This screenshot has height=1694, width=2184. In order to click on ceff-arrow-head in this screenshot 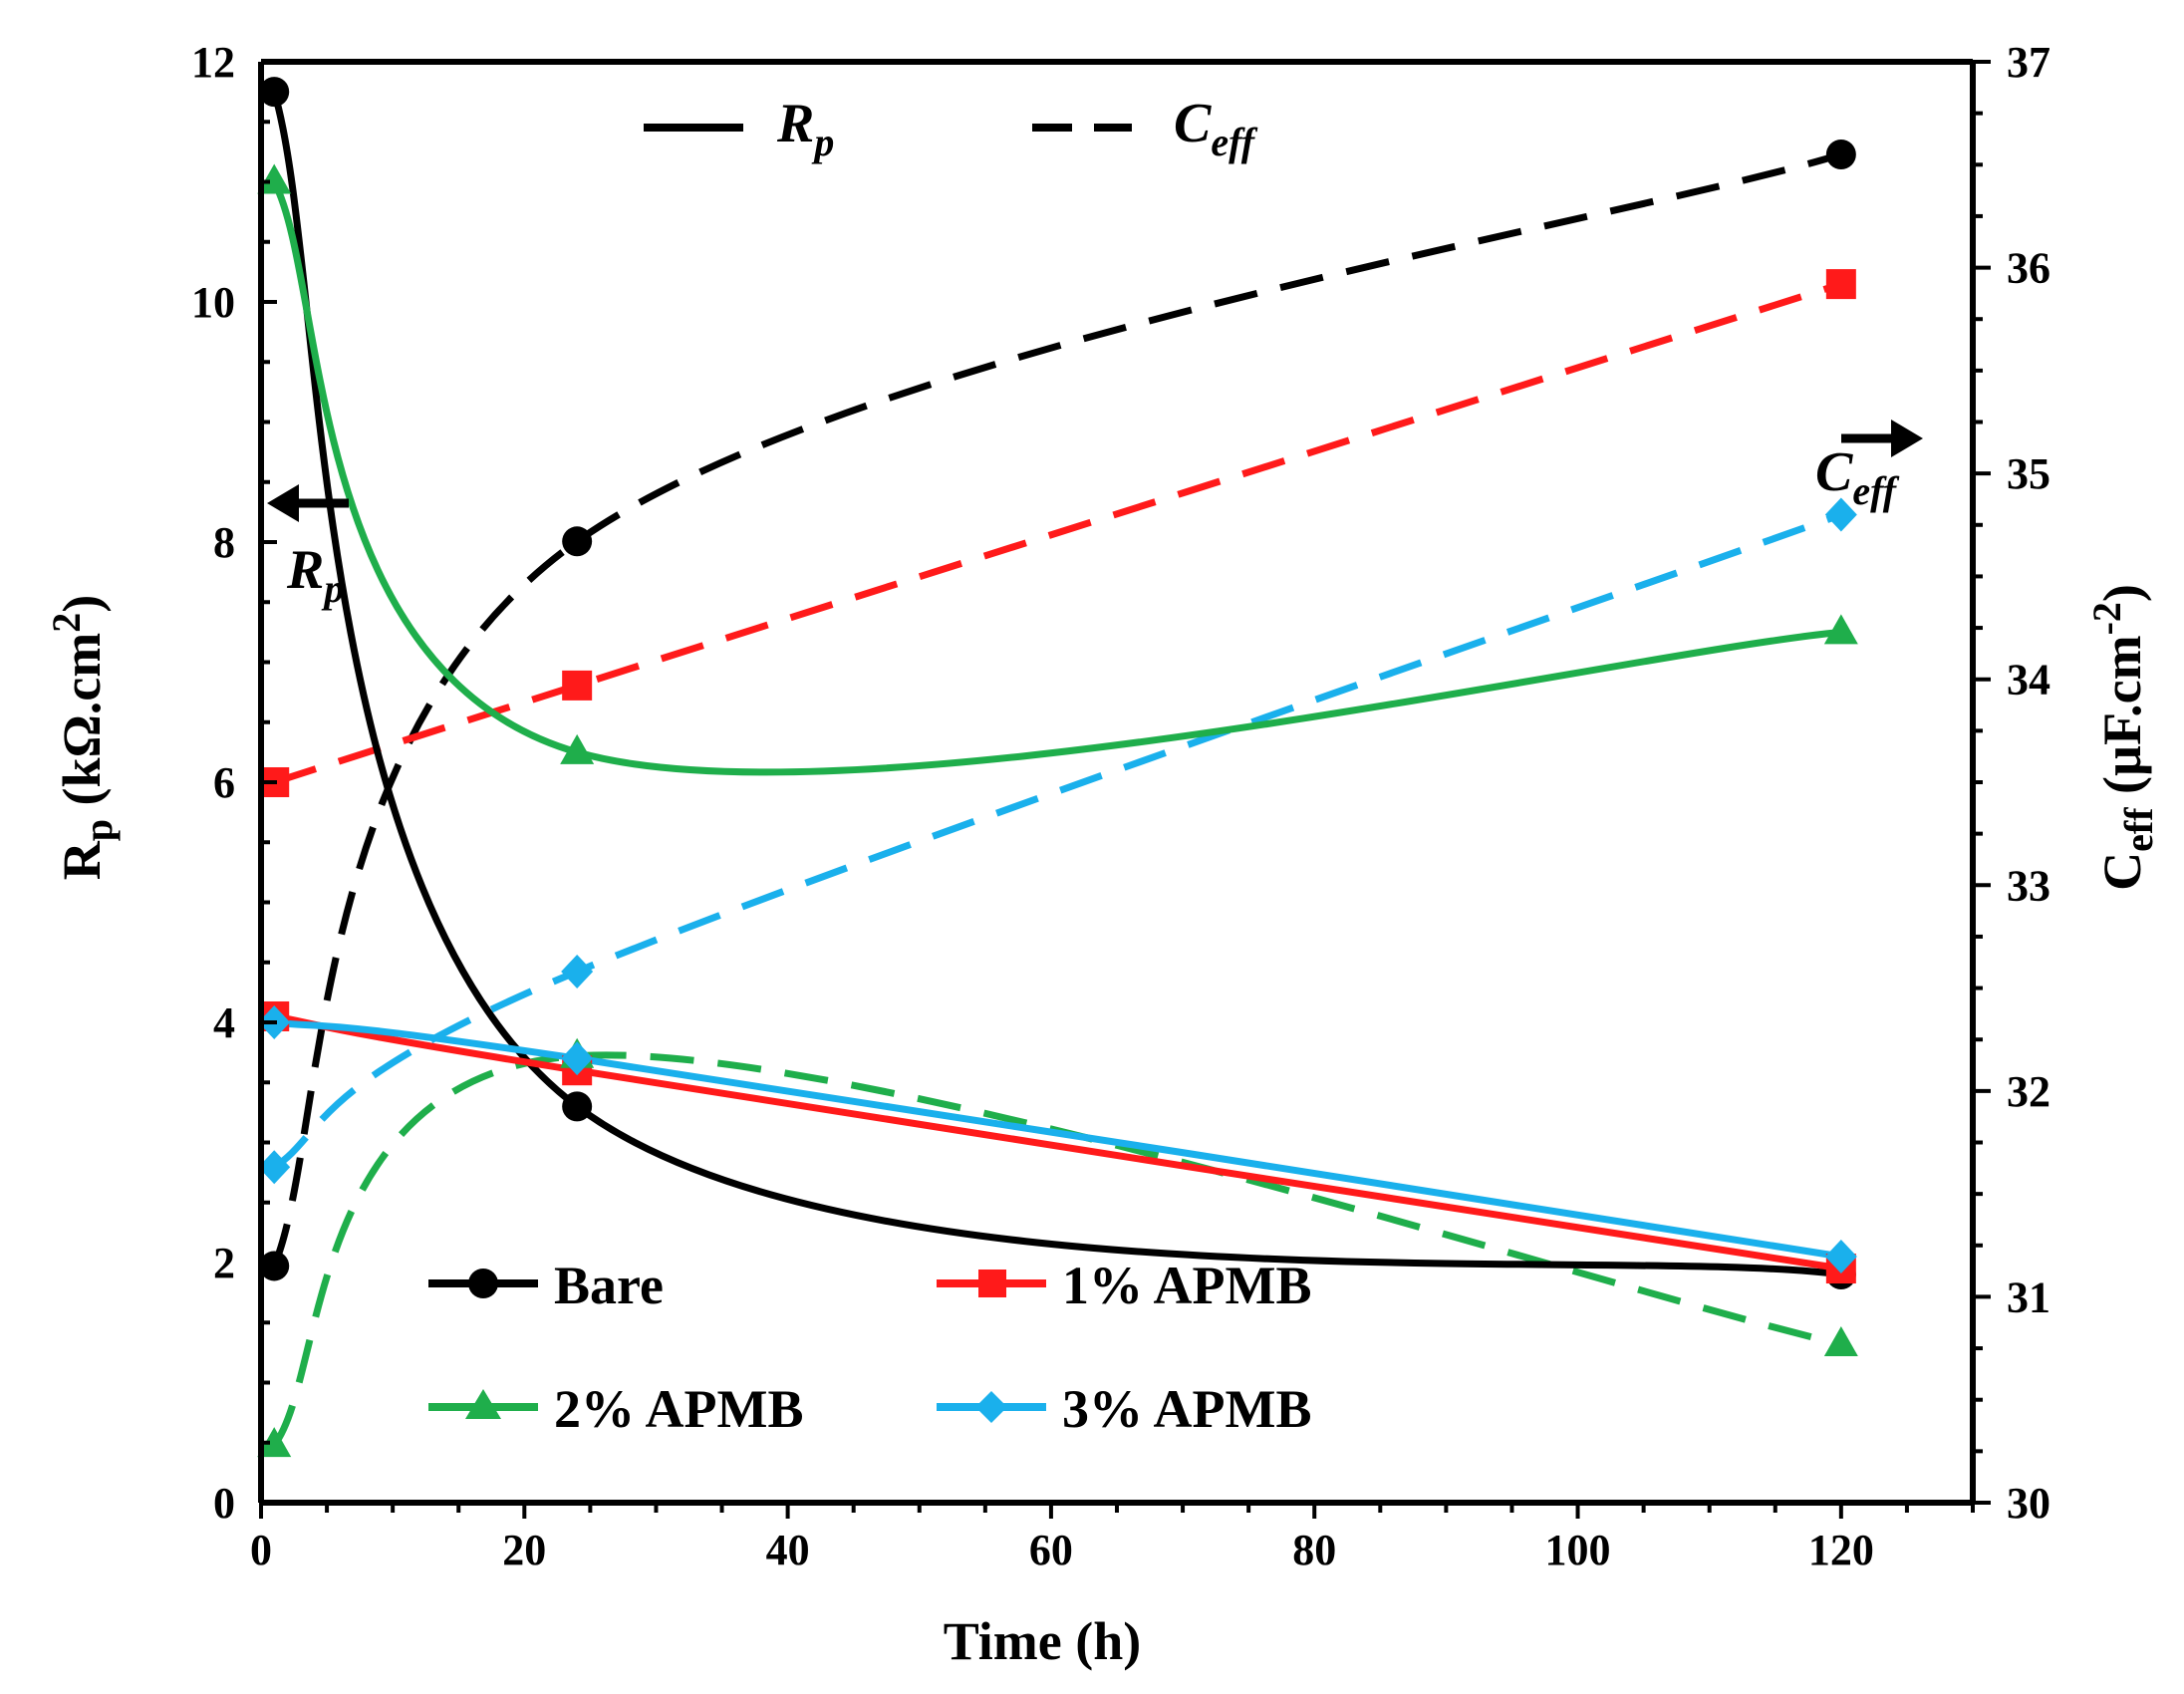, I will do `click(1907, 438)`.